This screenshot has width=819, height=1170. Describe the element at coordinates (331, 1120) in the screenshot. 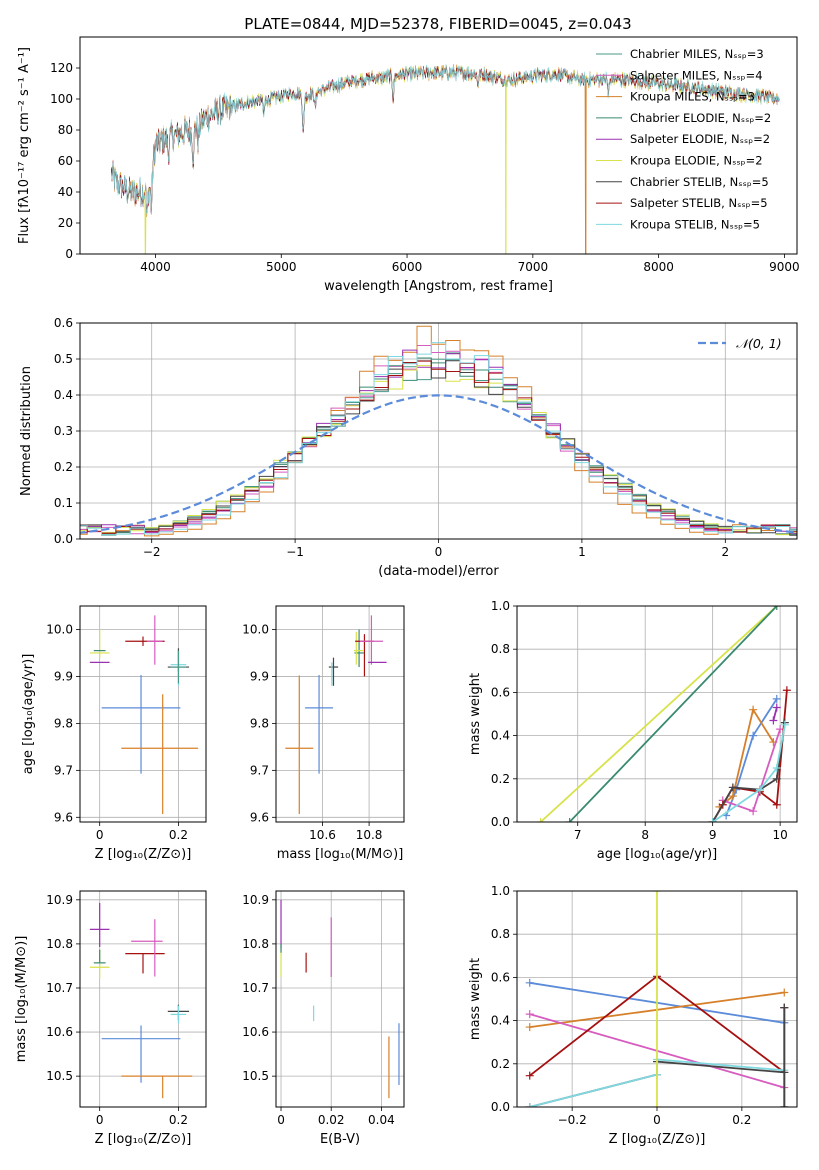

I see `x-tick-label: 0.02` at that location.